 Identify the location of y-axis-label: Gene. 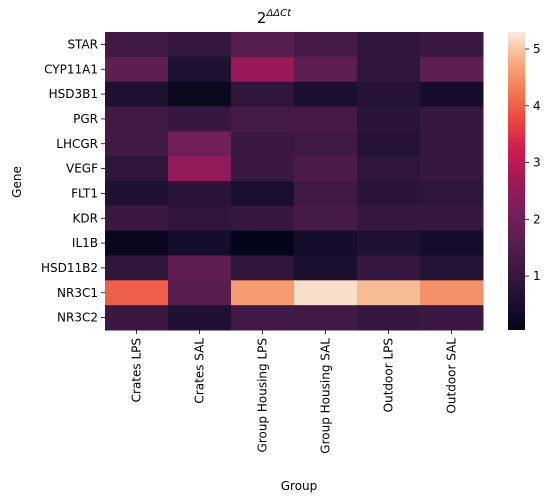
(17, 182).